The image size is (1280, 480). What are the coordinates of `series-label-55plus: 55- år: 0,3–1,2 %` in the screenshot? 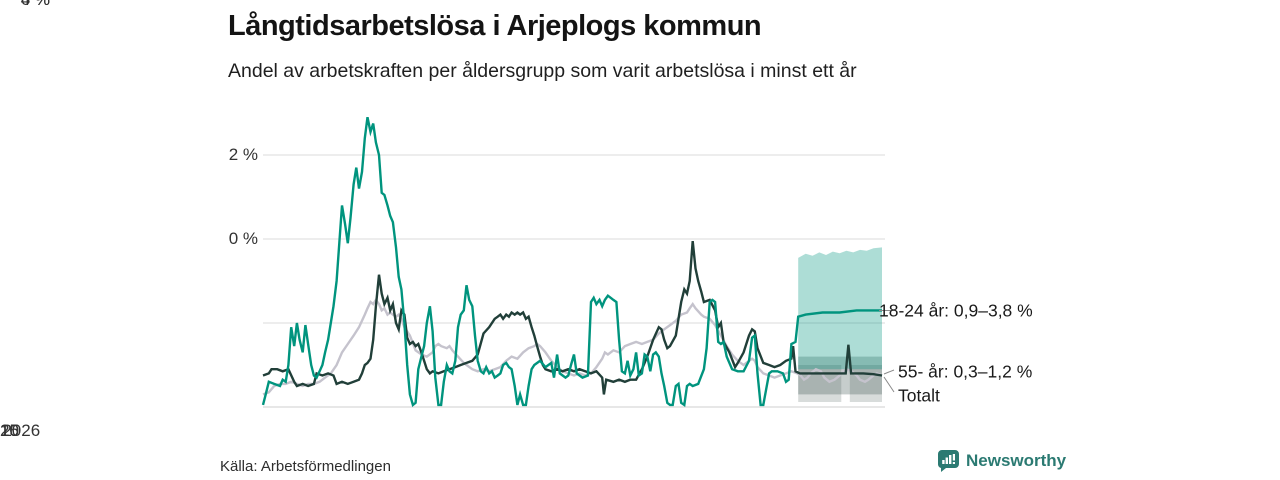 It's located at (965, 371).